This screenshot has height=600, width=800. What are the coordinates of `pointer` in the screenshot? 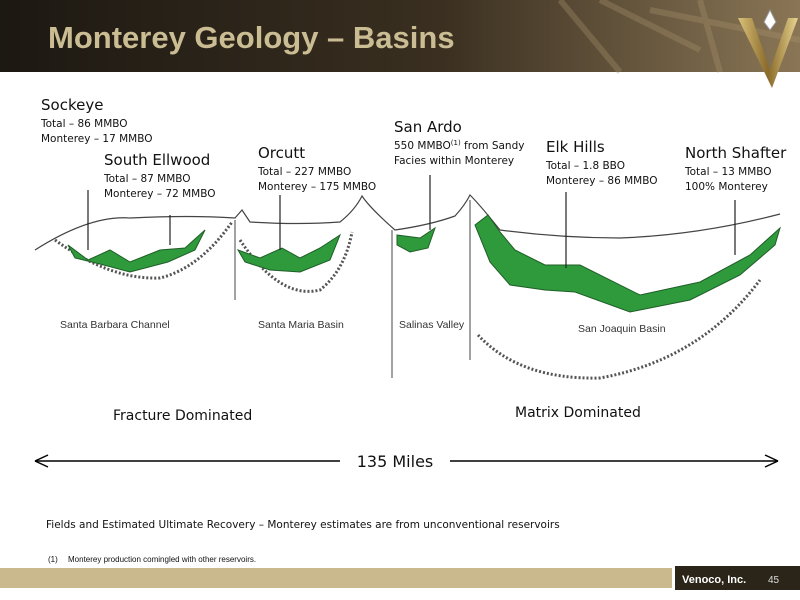 It's located at (411, 221).